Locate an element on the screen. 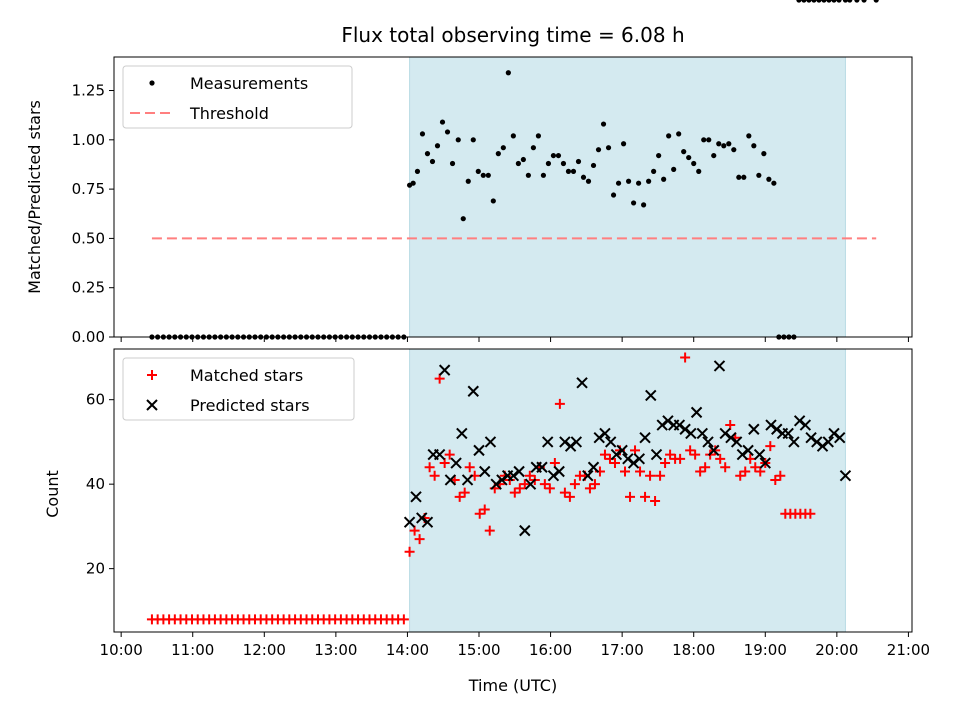 The width and height of the screenshot is (960, 720). top-y-tick-label-1: 0.25 is located at coordinates (88, 288).